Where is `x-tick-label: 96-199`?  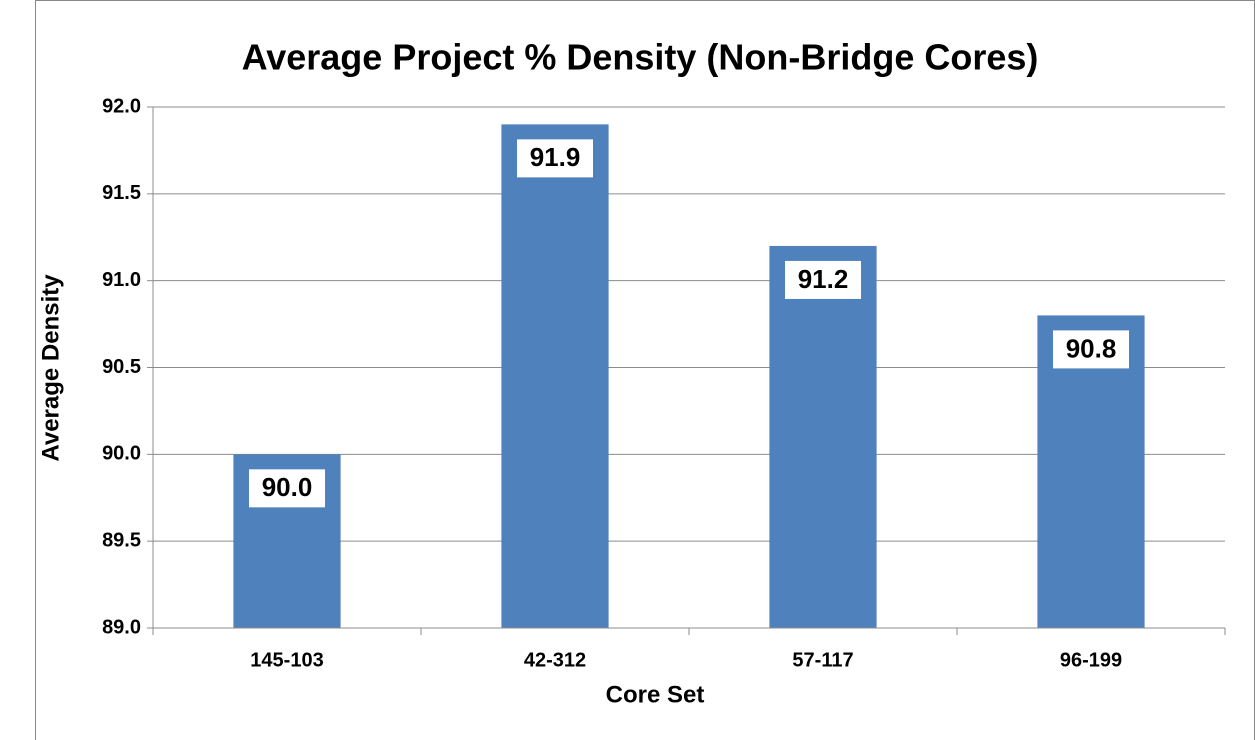 x-tick-label: 96-199 is located at coordinates (1091, 660).